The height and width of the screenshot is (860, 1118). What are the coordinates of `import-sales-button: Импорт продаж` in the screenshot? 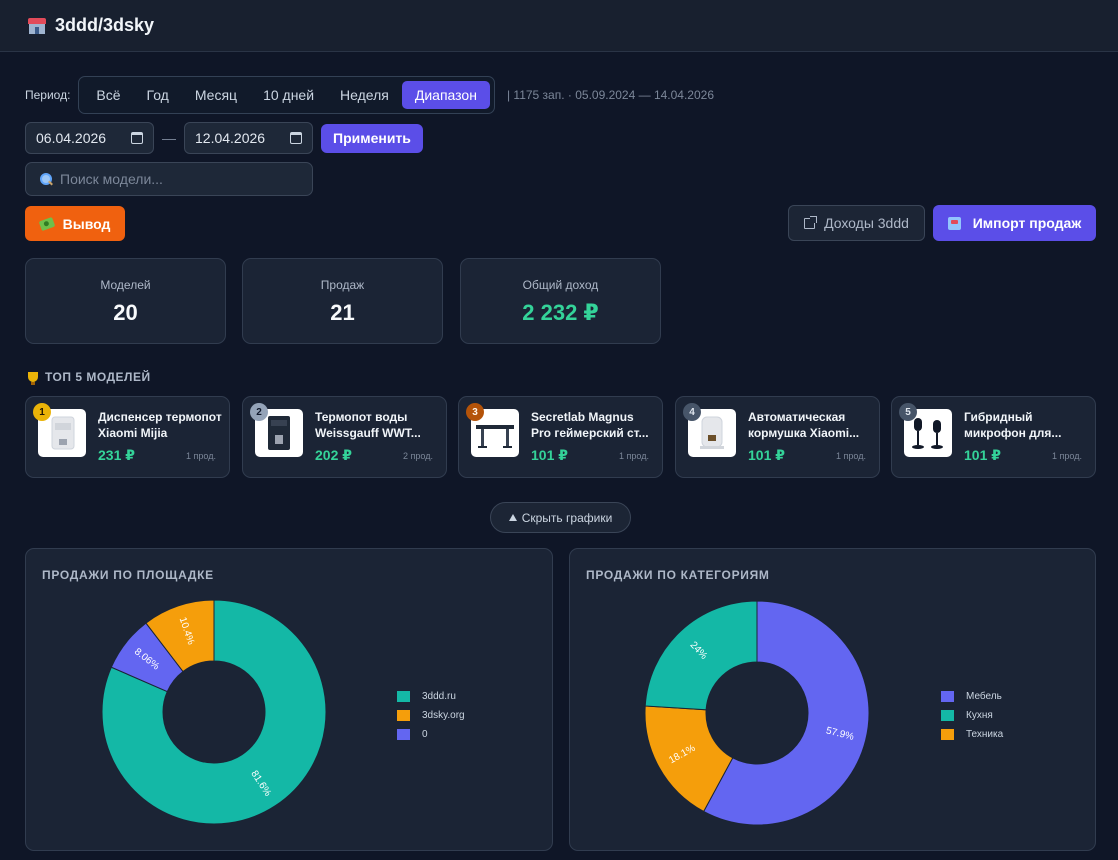 It's located at (1014, 223).